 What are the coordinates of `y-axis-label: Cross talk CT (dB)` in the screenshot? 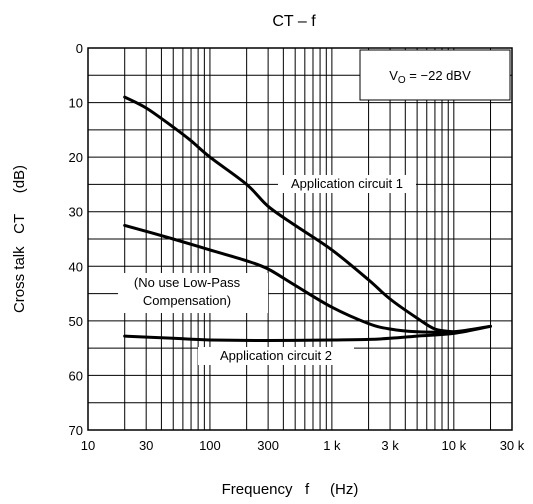 It's located at (19, 239).